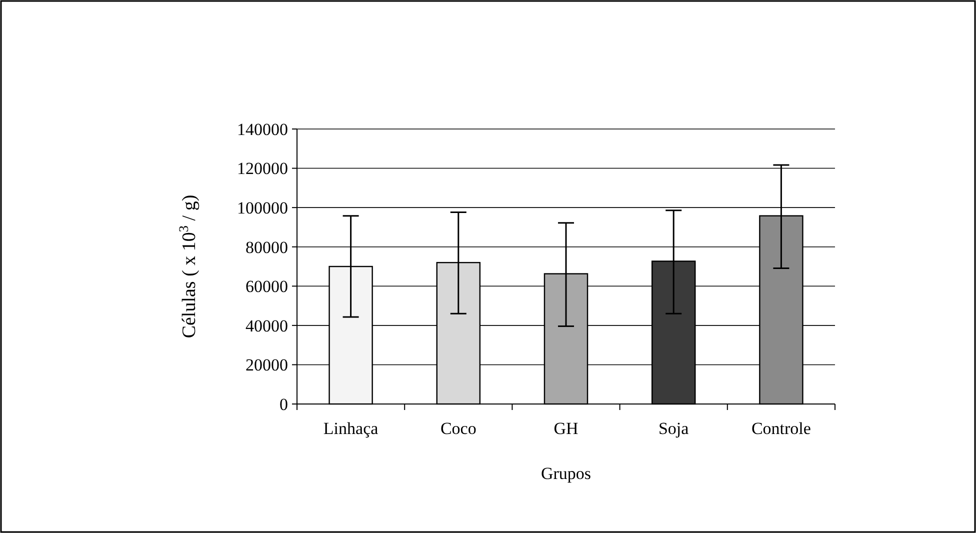 Image resolution: width=976 pixels, height=533 pixels. Describe the element at coordinates (566, 428) in the screenshot. I see `x-tick-label: GH` at that location.